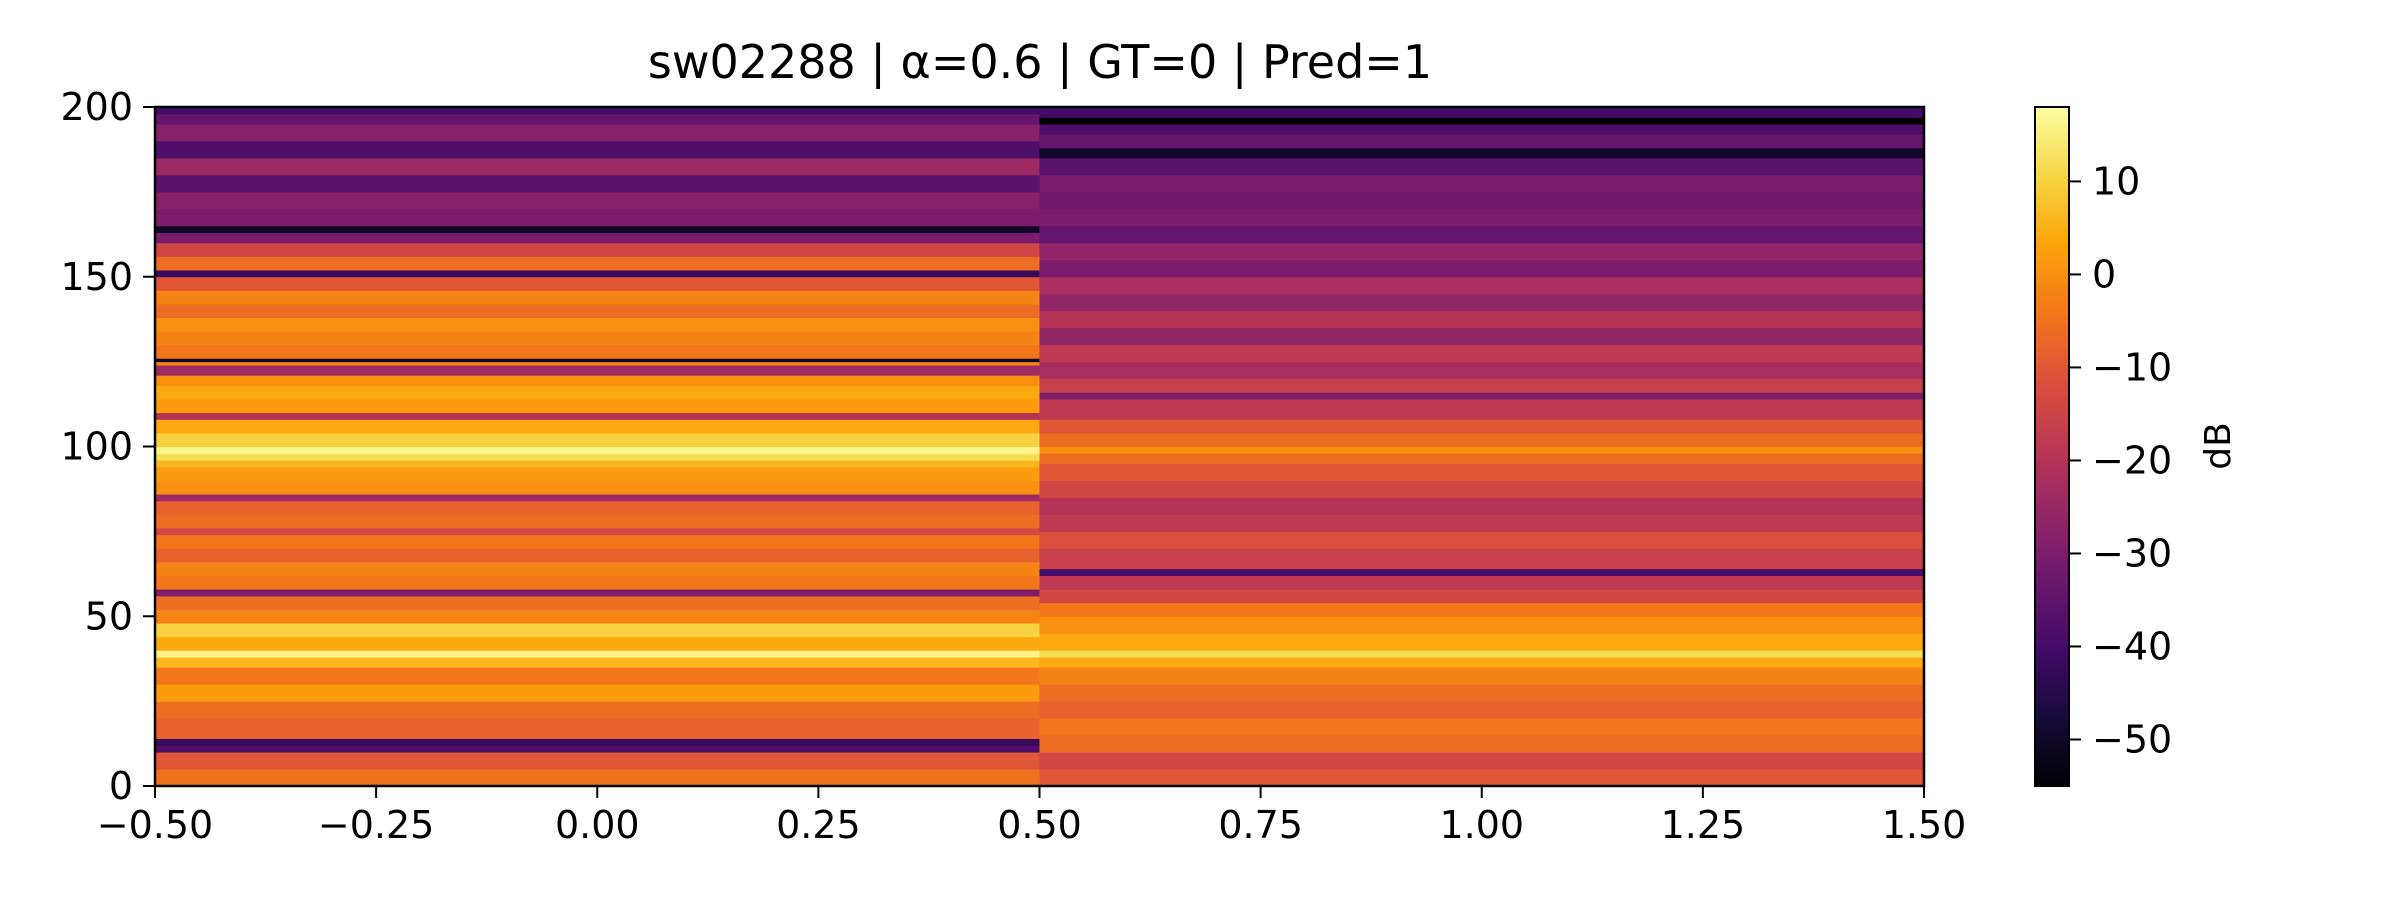  What do you see at coordinates (1481, 825) in the screenshot?
I see `x-tick-label: 1.00` at bounding box center [1481, 825].